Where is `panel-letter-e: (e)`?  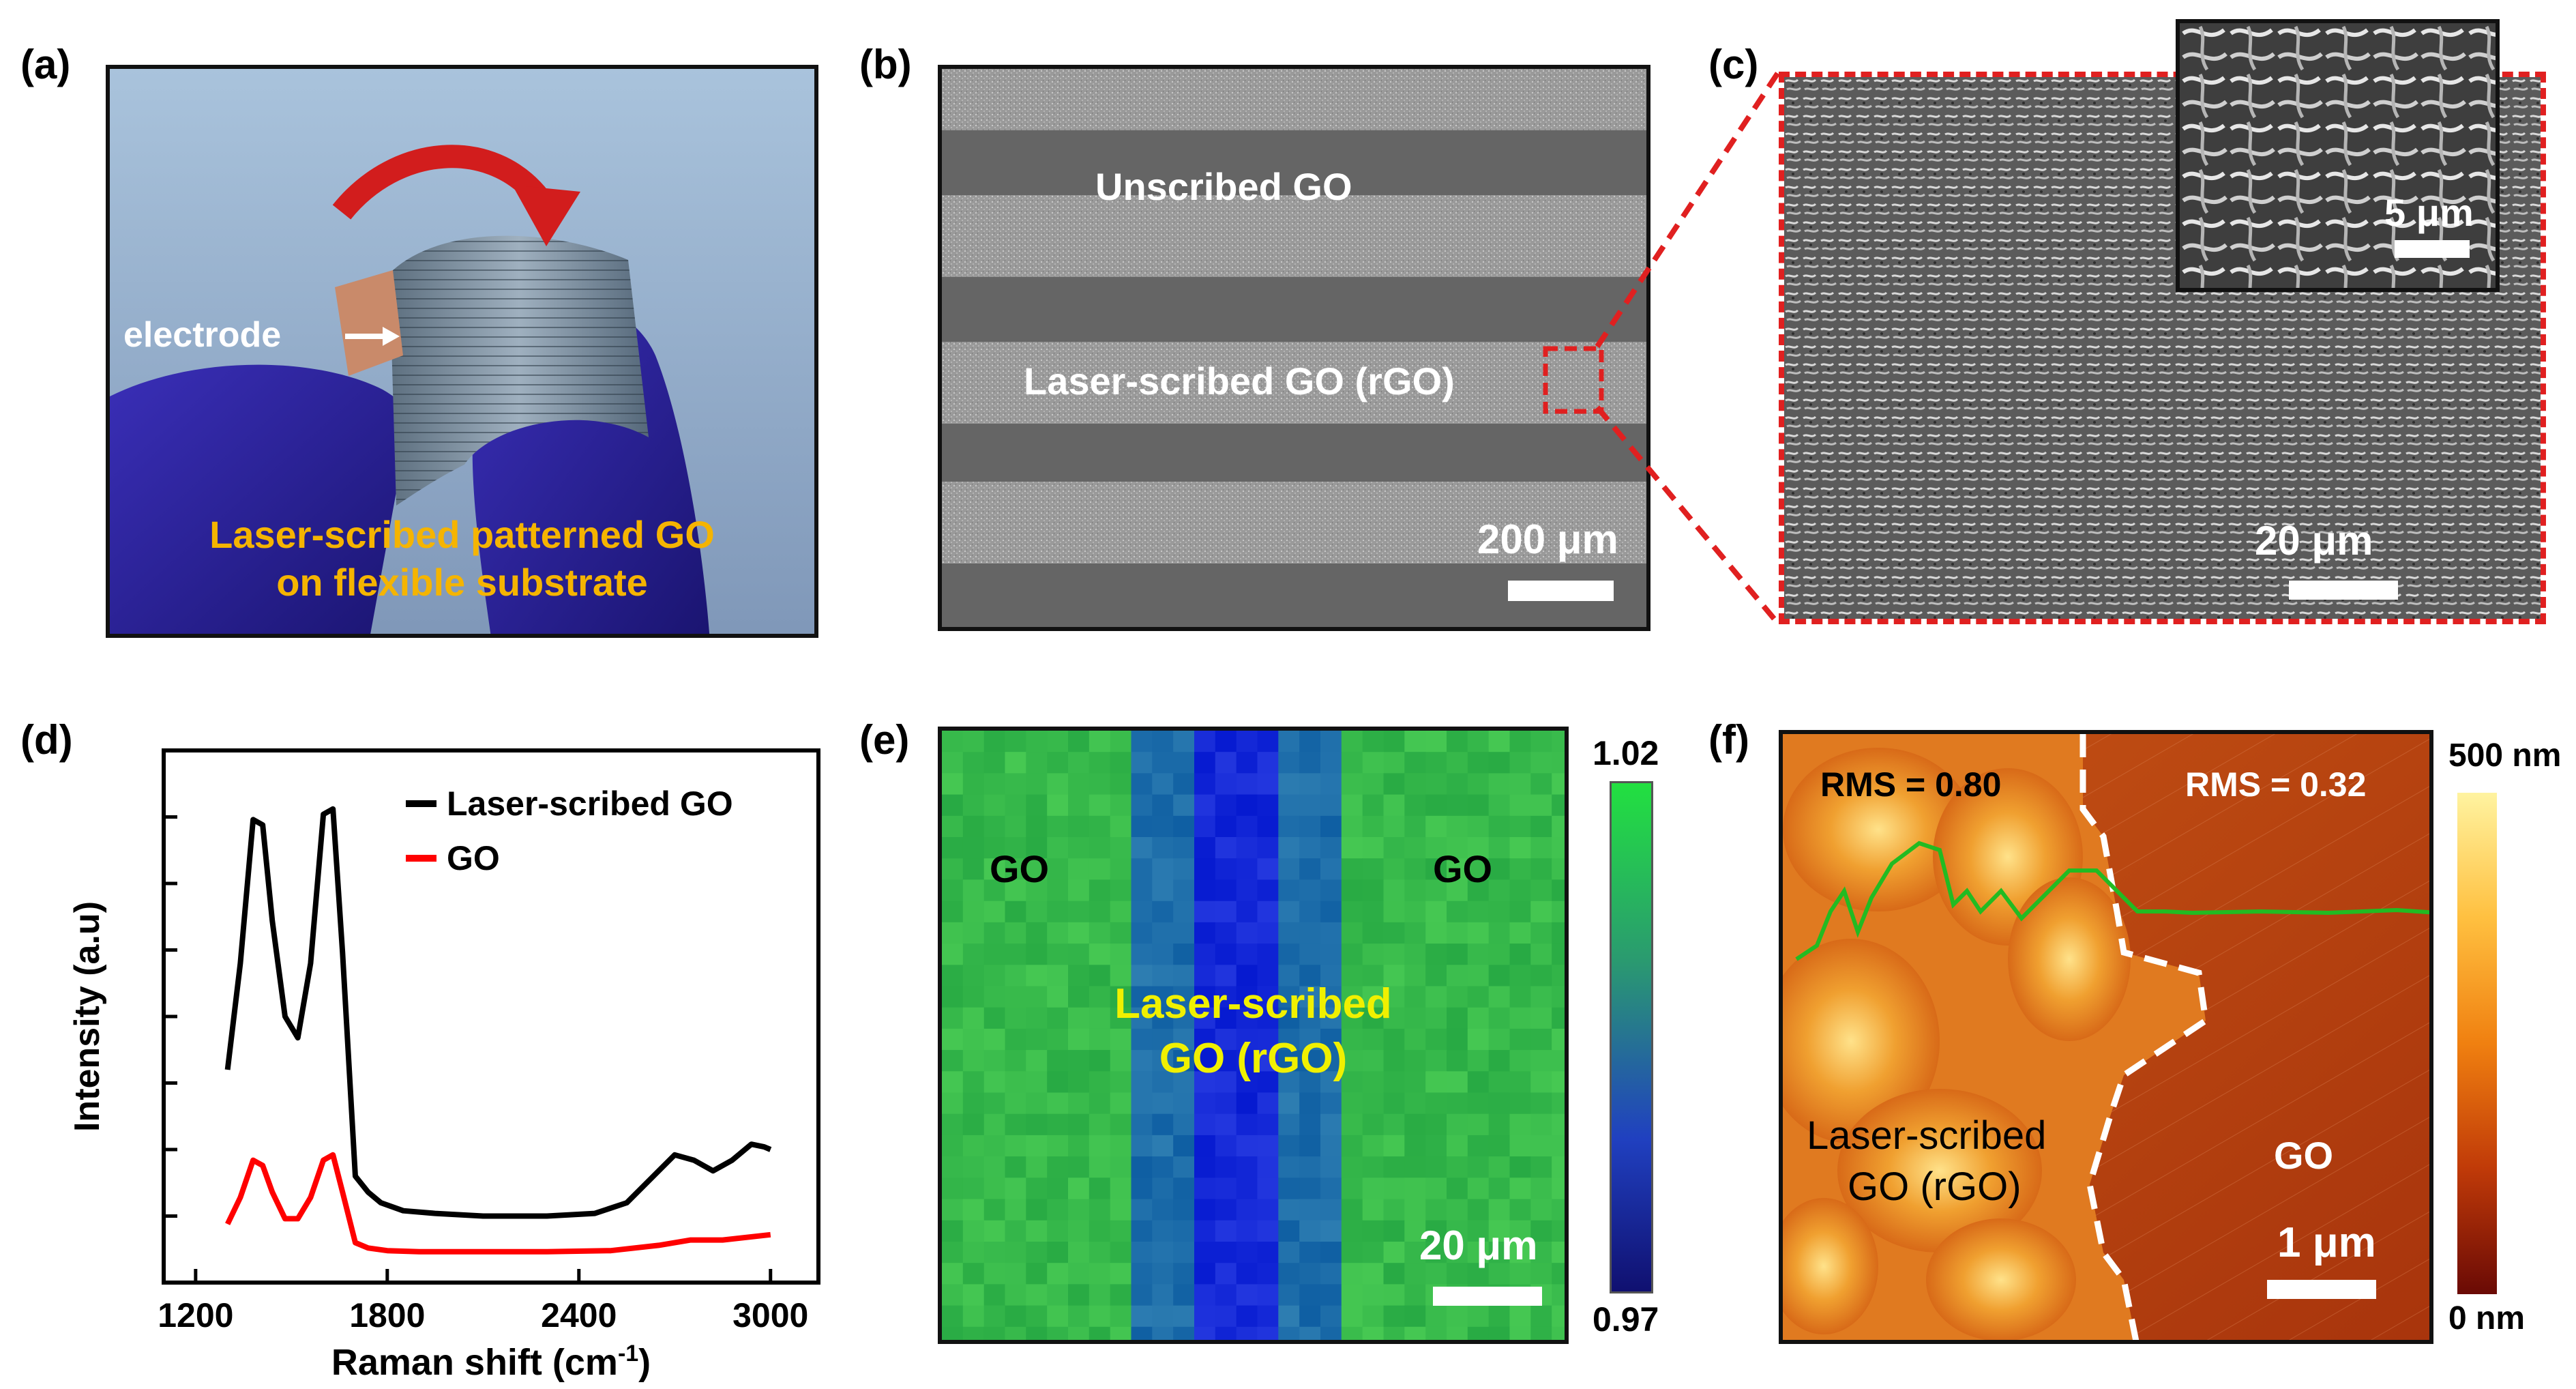
panel-letter-e: (e) is located at coordinates (884, 740).